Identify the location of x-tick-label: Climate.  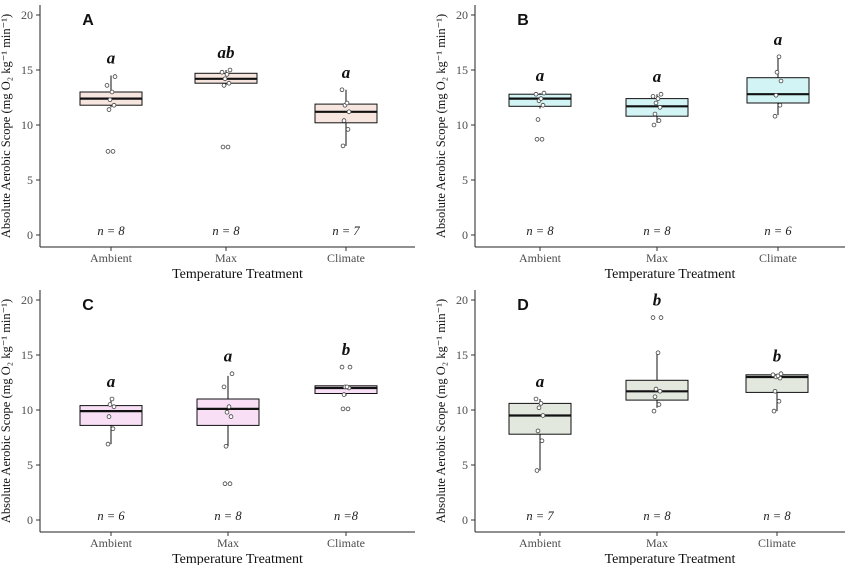
(346, 543).